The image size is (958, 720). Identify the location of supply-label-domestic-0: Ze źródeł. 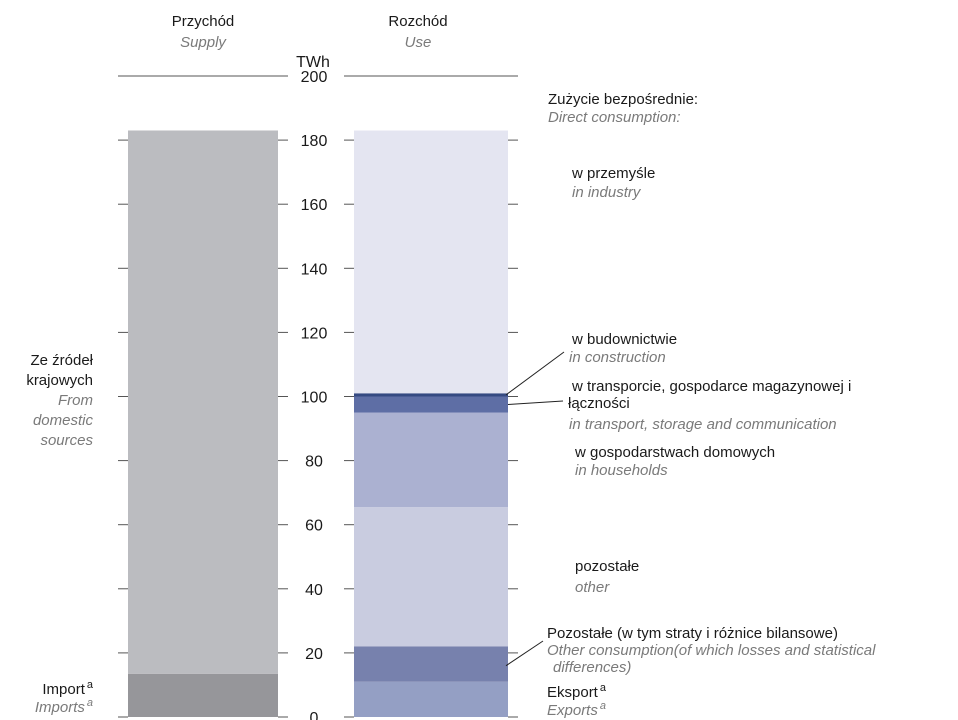
(61, 360).